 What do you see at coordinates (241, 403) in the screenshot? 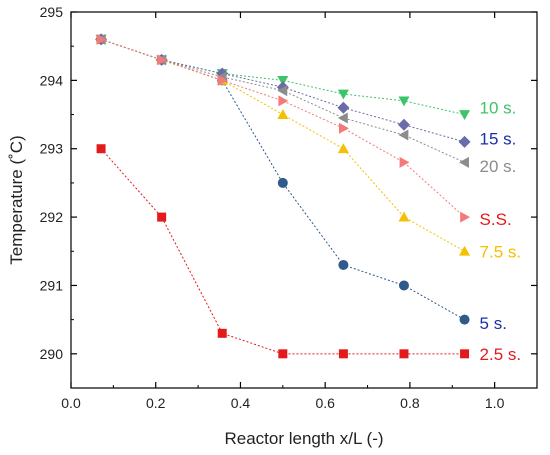
I see `x-tick-label: 0.4` at bounding box center [241, 403].